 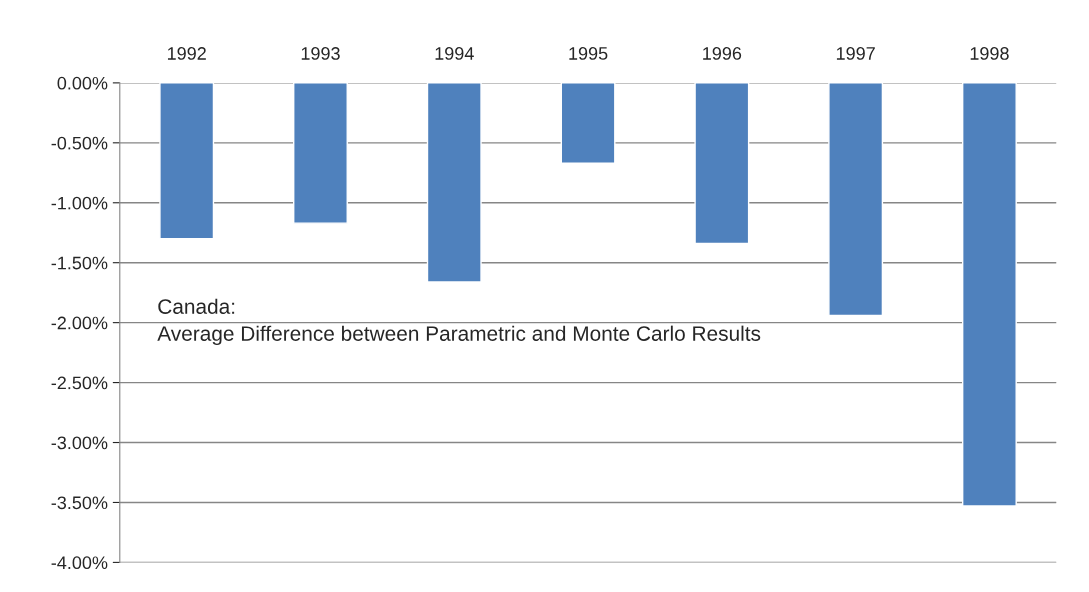 What do you see at coordinates (79, 203) in the screenshot?
I see `y-tick-label: -1.00%` at bounding box center [79, 203].